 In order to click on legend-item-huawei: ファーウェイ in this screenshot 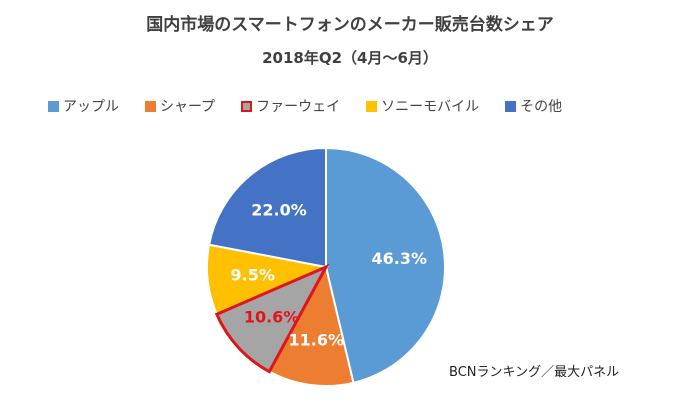, I will do `click(290, 106)`.